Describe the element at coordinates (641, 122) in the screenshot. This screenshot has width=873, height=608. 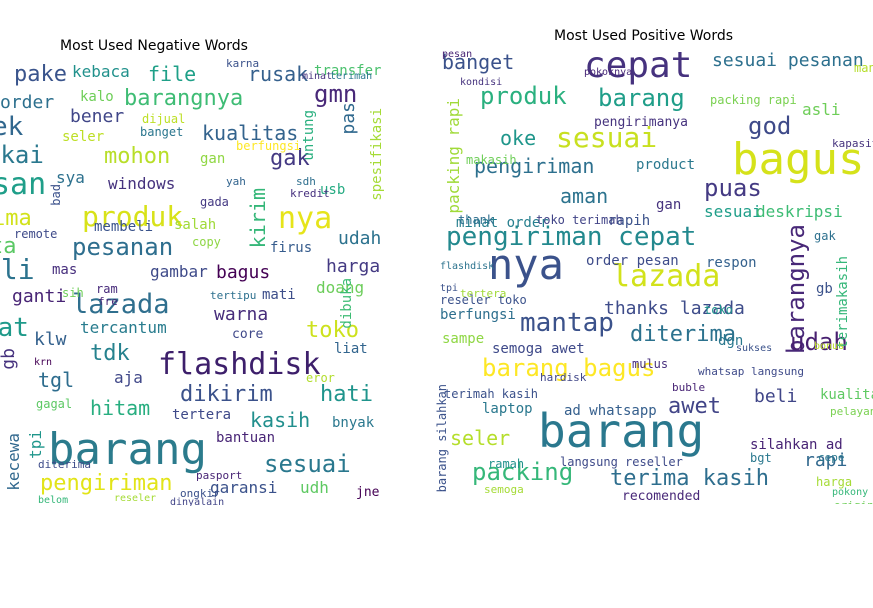
I see `positive-word-pengirimanya: pengirimanya` at that location.